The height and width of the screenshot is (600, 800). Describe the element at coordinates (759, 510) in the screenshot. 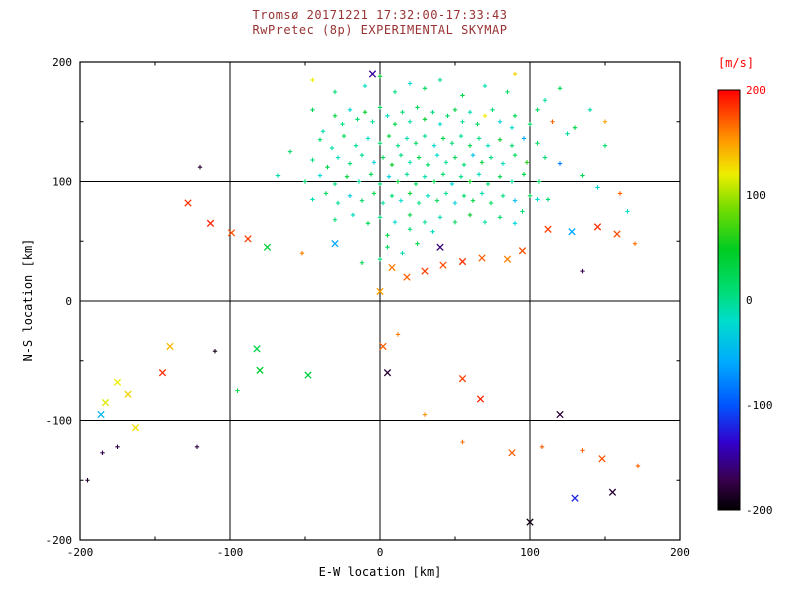

I see `colorbar-tick-label: -200` at that location.